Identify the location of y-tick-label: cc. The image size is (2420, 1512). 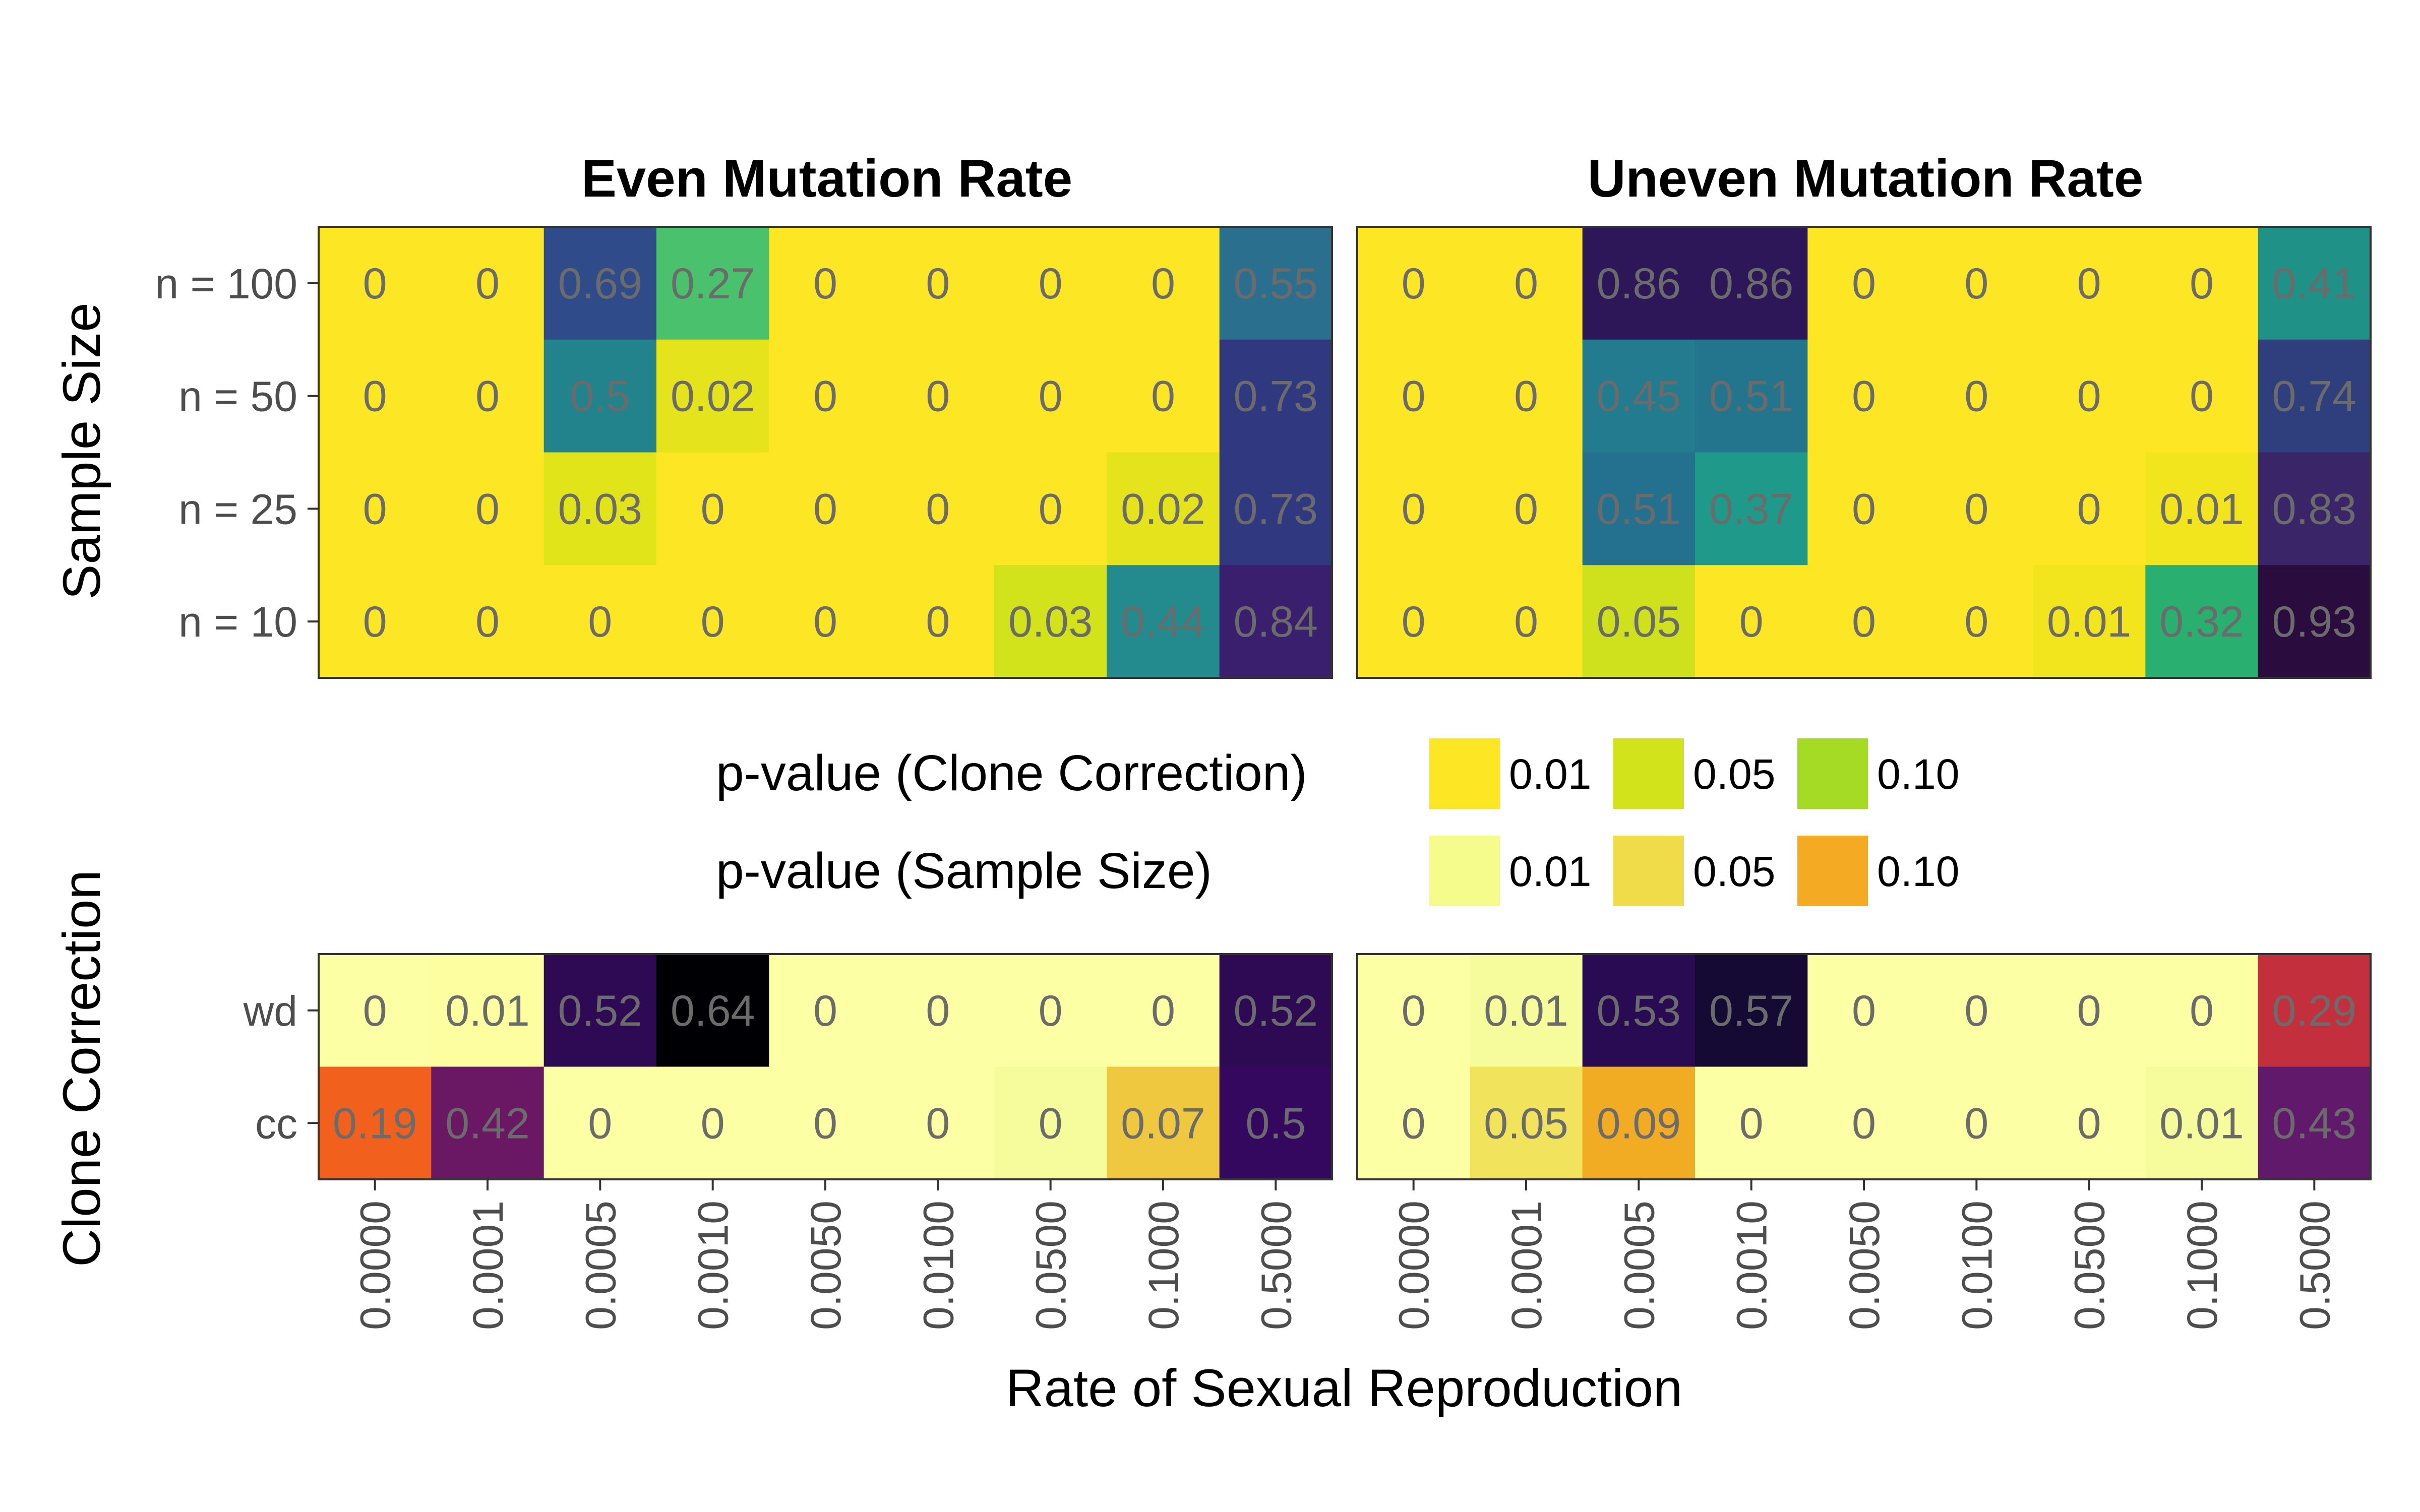
(276, 1123).